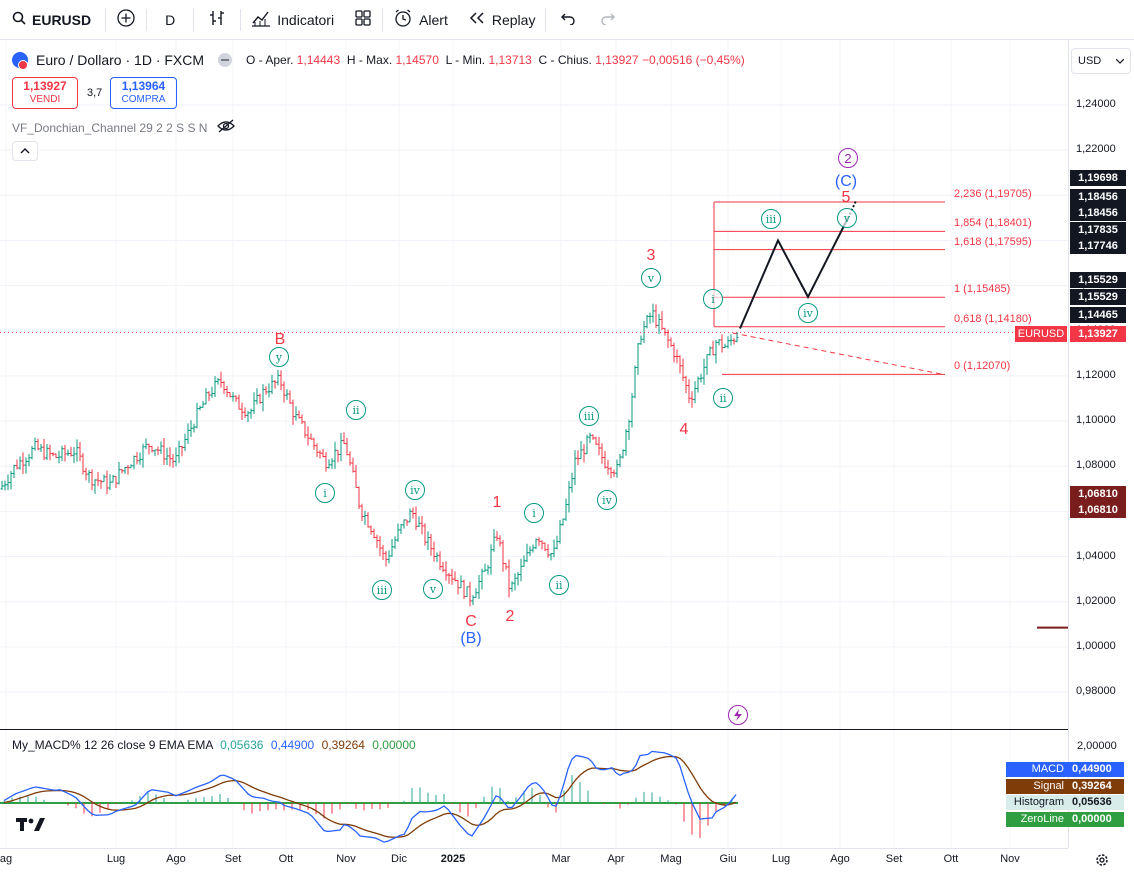  What do you see at coordinates (110, 127) in the screenshot?
I see `indicator-name: VF_Donchian_Channel 29 2 2 S S N` at bounding box center [110, 127].